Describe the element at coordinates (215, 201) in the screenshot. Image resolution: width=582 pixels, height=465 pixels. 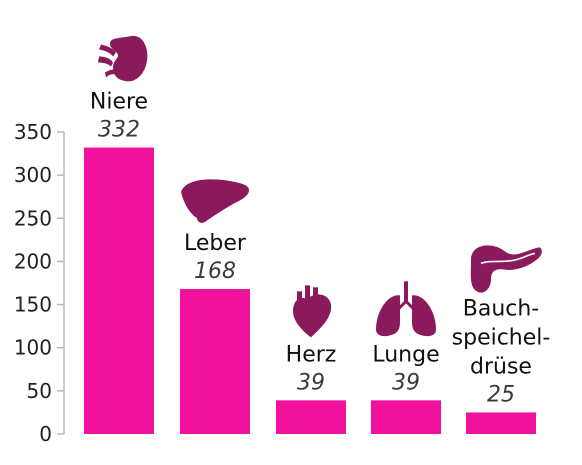
I see `liver-icon` at that location.